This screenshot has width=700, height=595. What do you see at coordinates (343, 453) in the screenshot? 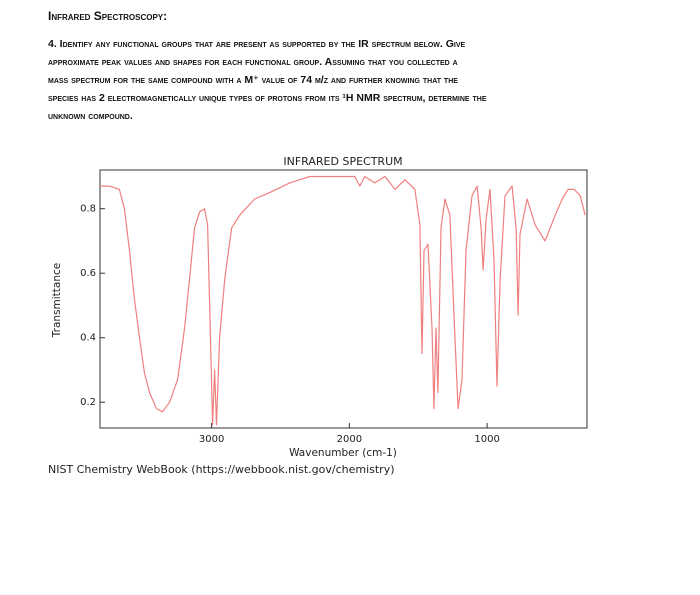
I see `x-axis-label: Wavenumber (cm-1)` at bounding box center [343, 453].